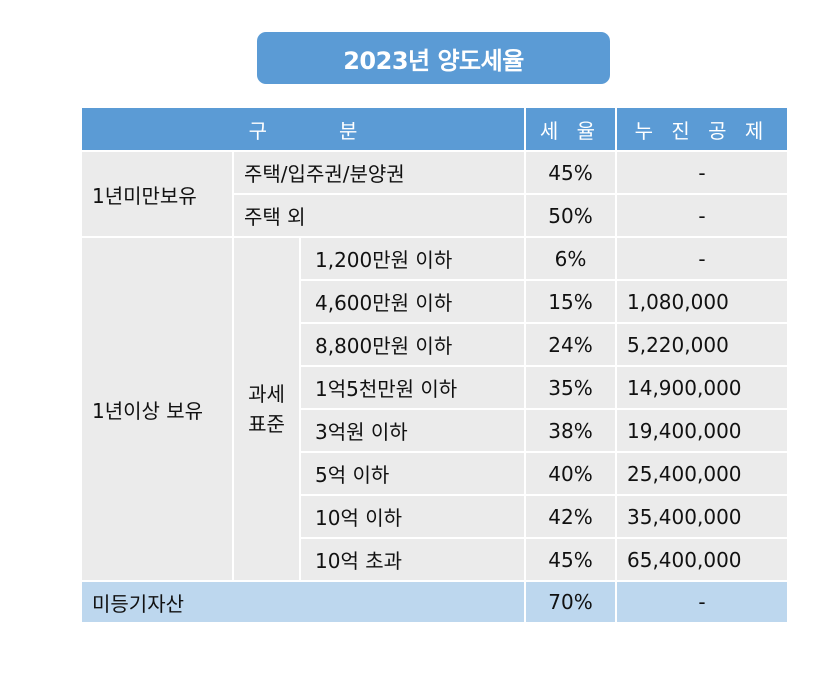 The height and width of the screenshot is (676, 819). Describe the element at coordinates (412, 430) in the screenshot. I see `row-item: 3억원 이하` at that location.